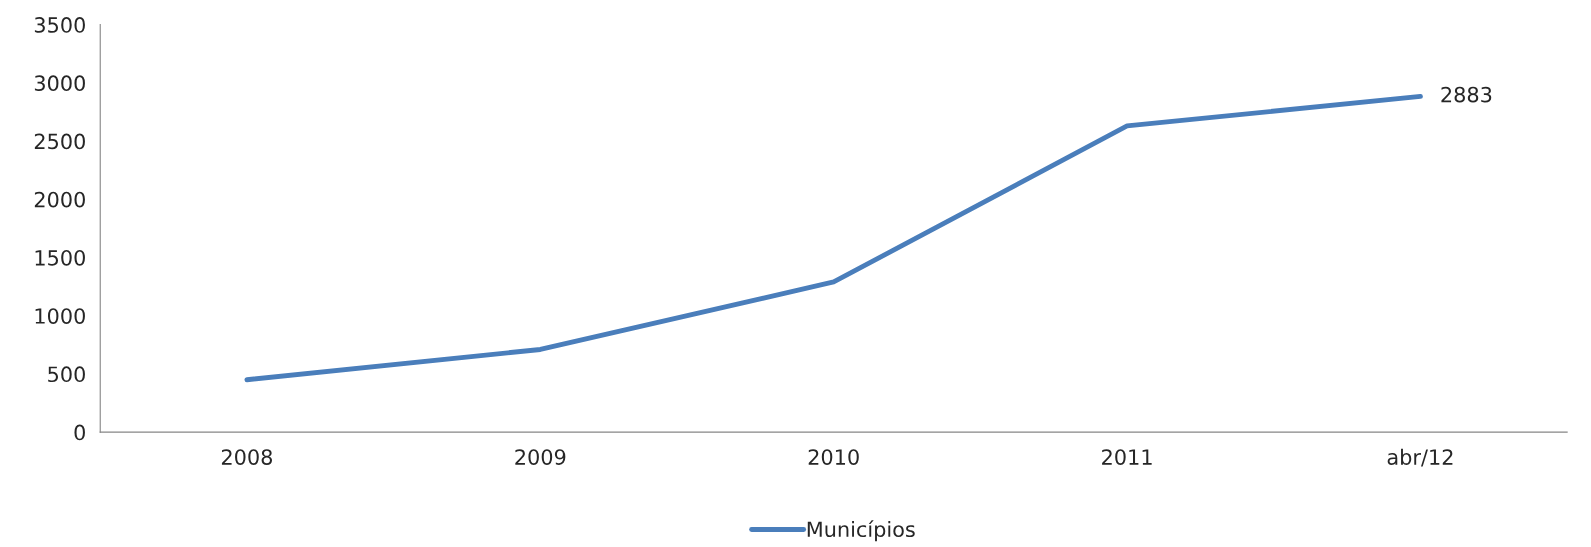 The height and width of the screenshot is (547, 1591). Describe the element at coordinates (1127, 457) in the screenshot. I see `x-tick-label: 2011` at that location.